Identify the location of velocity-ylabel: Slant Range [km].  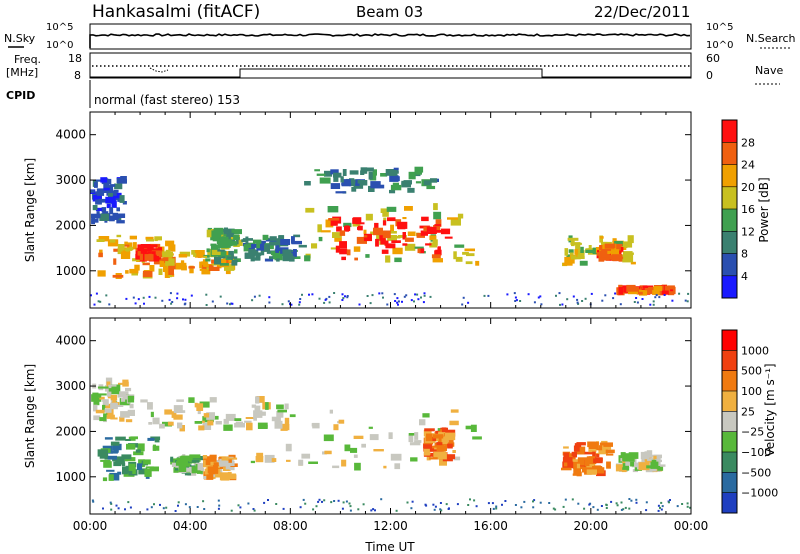
(30, 416).